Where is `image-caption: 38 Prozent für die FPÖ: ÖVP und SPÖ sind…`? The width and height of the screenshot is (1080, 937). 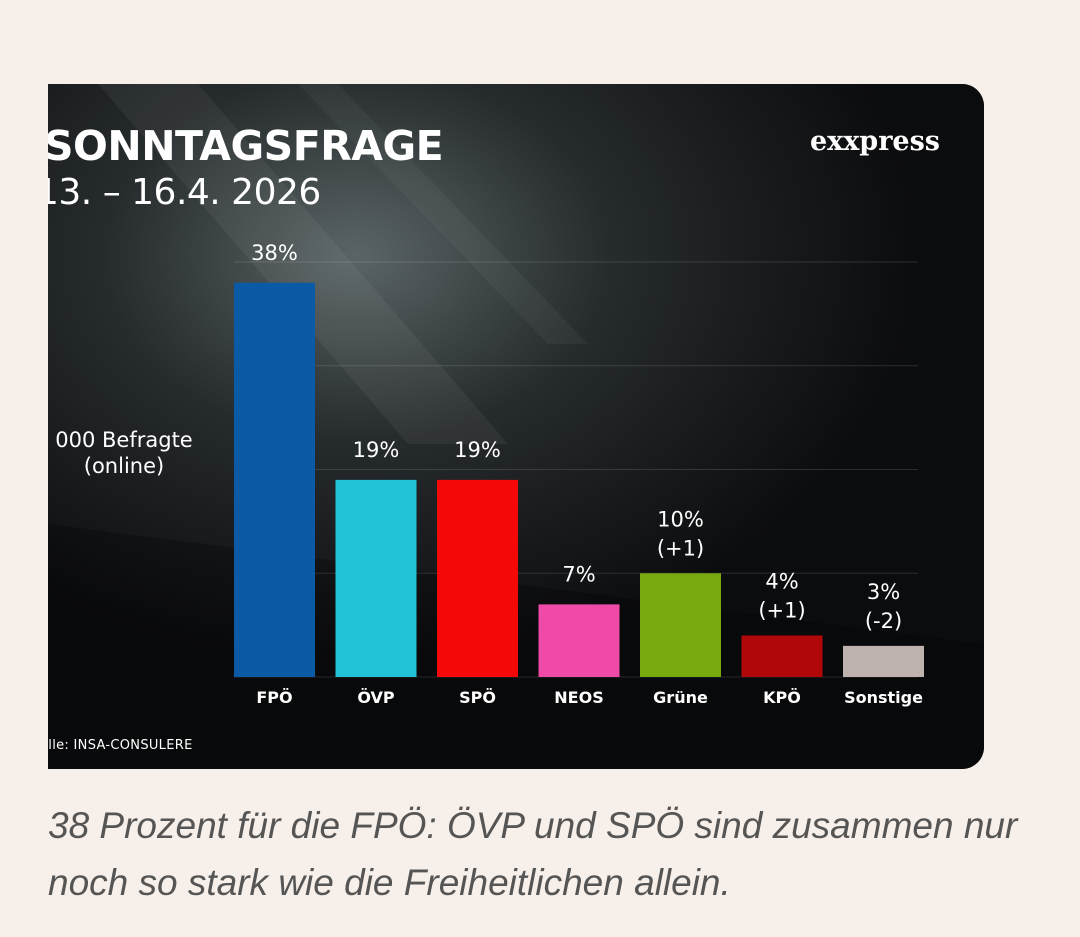
image-caption: 38 Prozent für die FPÖ: ÖVP und SPÖ sind… is located at coordinates (533, 854).